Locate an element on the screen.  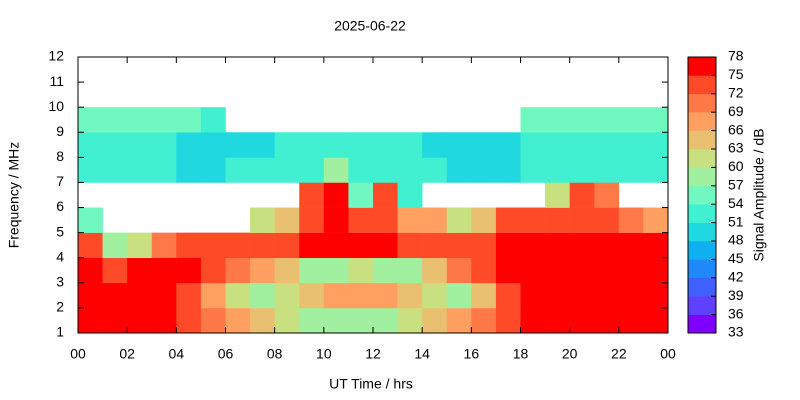
colorbar-tick-label: 57 is located at coordinates (736, 185).